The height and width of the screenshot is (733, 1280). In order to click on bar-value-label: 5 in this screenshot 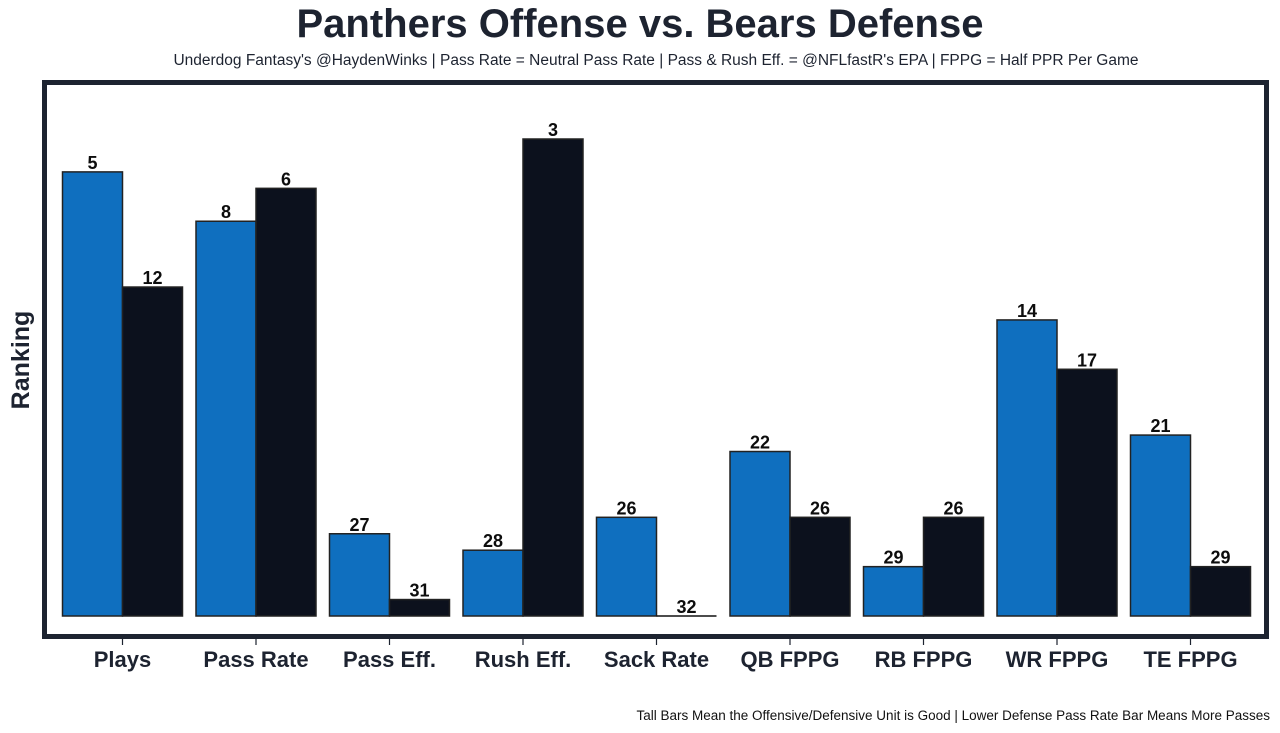, I will do `click(92, 163)`.